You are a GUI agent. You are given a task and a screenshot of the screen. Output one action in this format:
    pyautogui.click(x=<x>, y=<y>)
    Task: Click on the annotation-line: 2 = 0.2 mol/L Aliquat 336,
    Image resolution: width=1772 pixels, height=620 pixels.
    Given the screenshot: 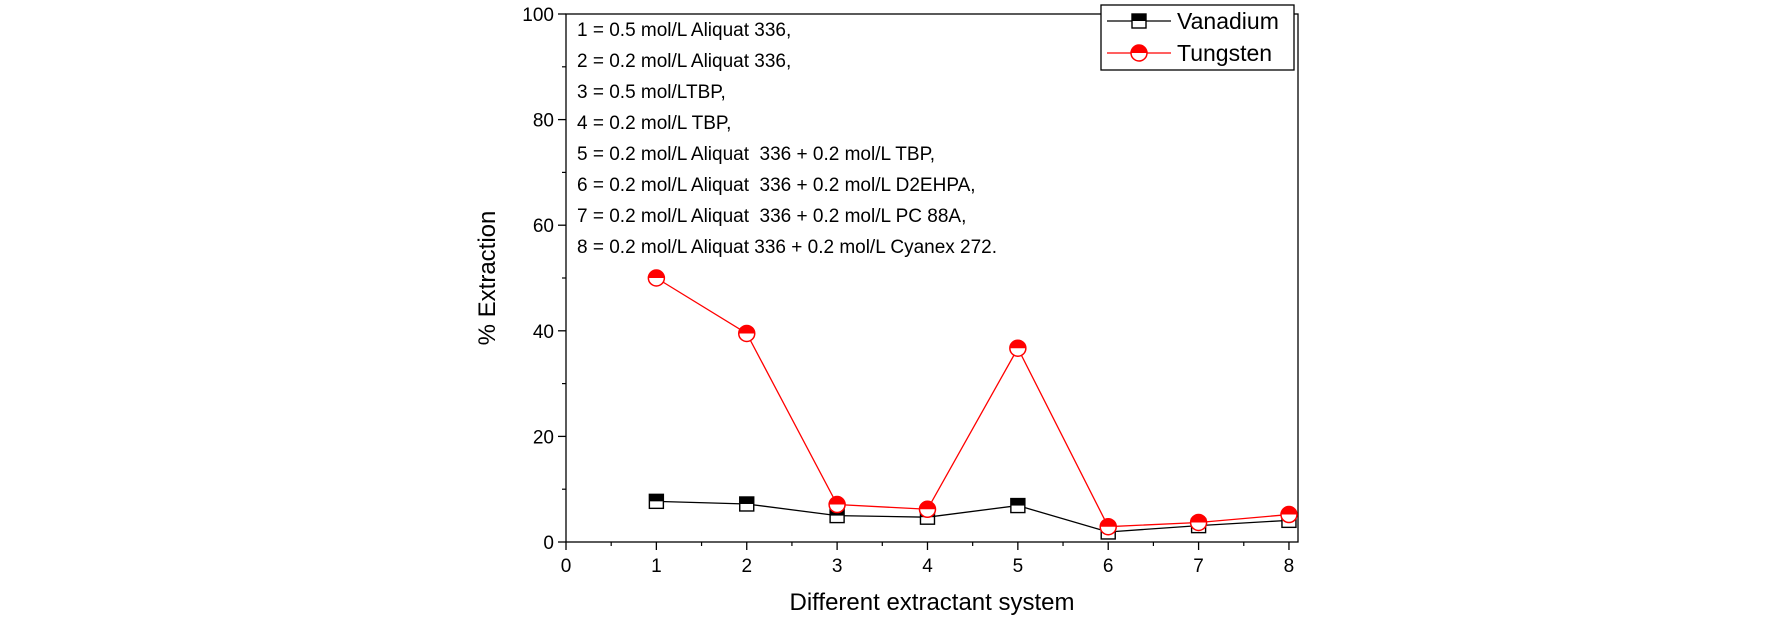 What is the action you would take?
    pyautogui.click(x=684, y=61)
    